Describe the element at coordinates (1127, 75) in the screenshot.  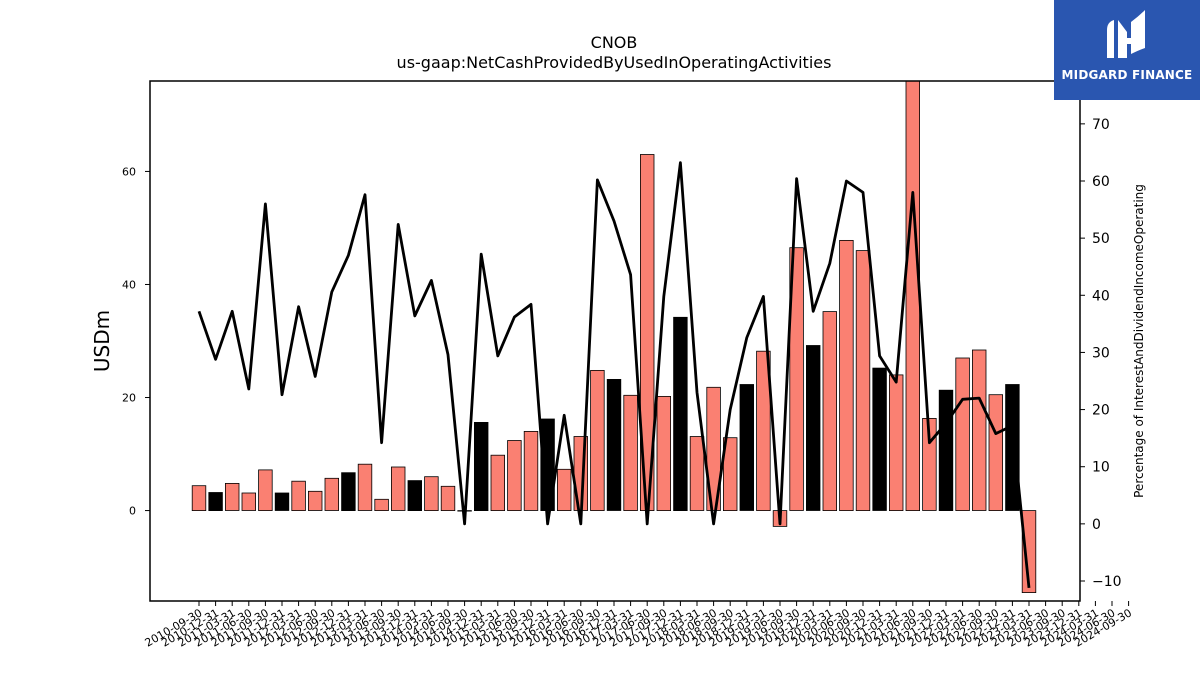
I see `logo-text: MIDGARD FINANCE` at that location.